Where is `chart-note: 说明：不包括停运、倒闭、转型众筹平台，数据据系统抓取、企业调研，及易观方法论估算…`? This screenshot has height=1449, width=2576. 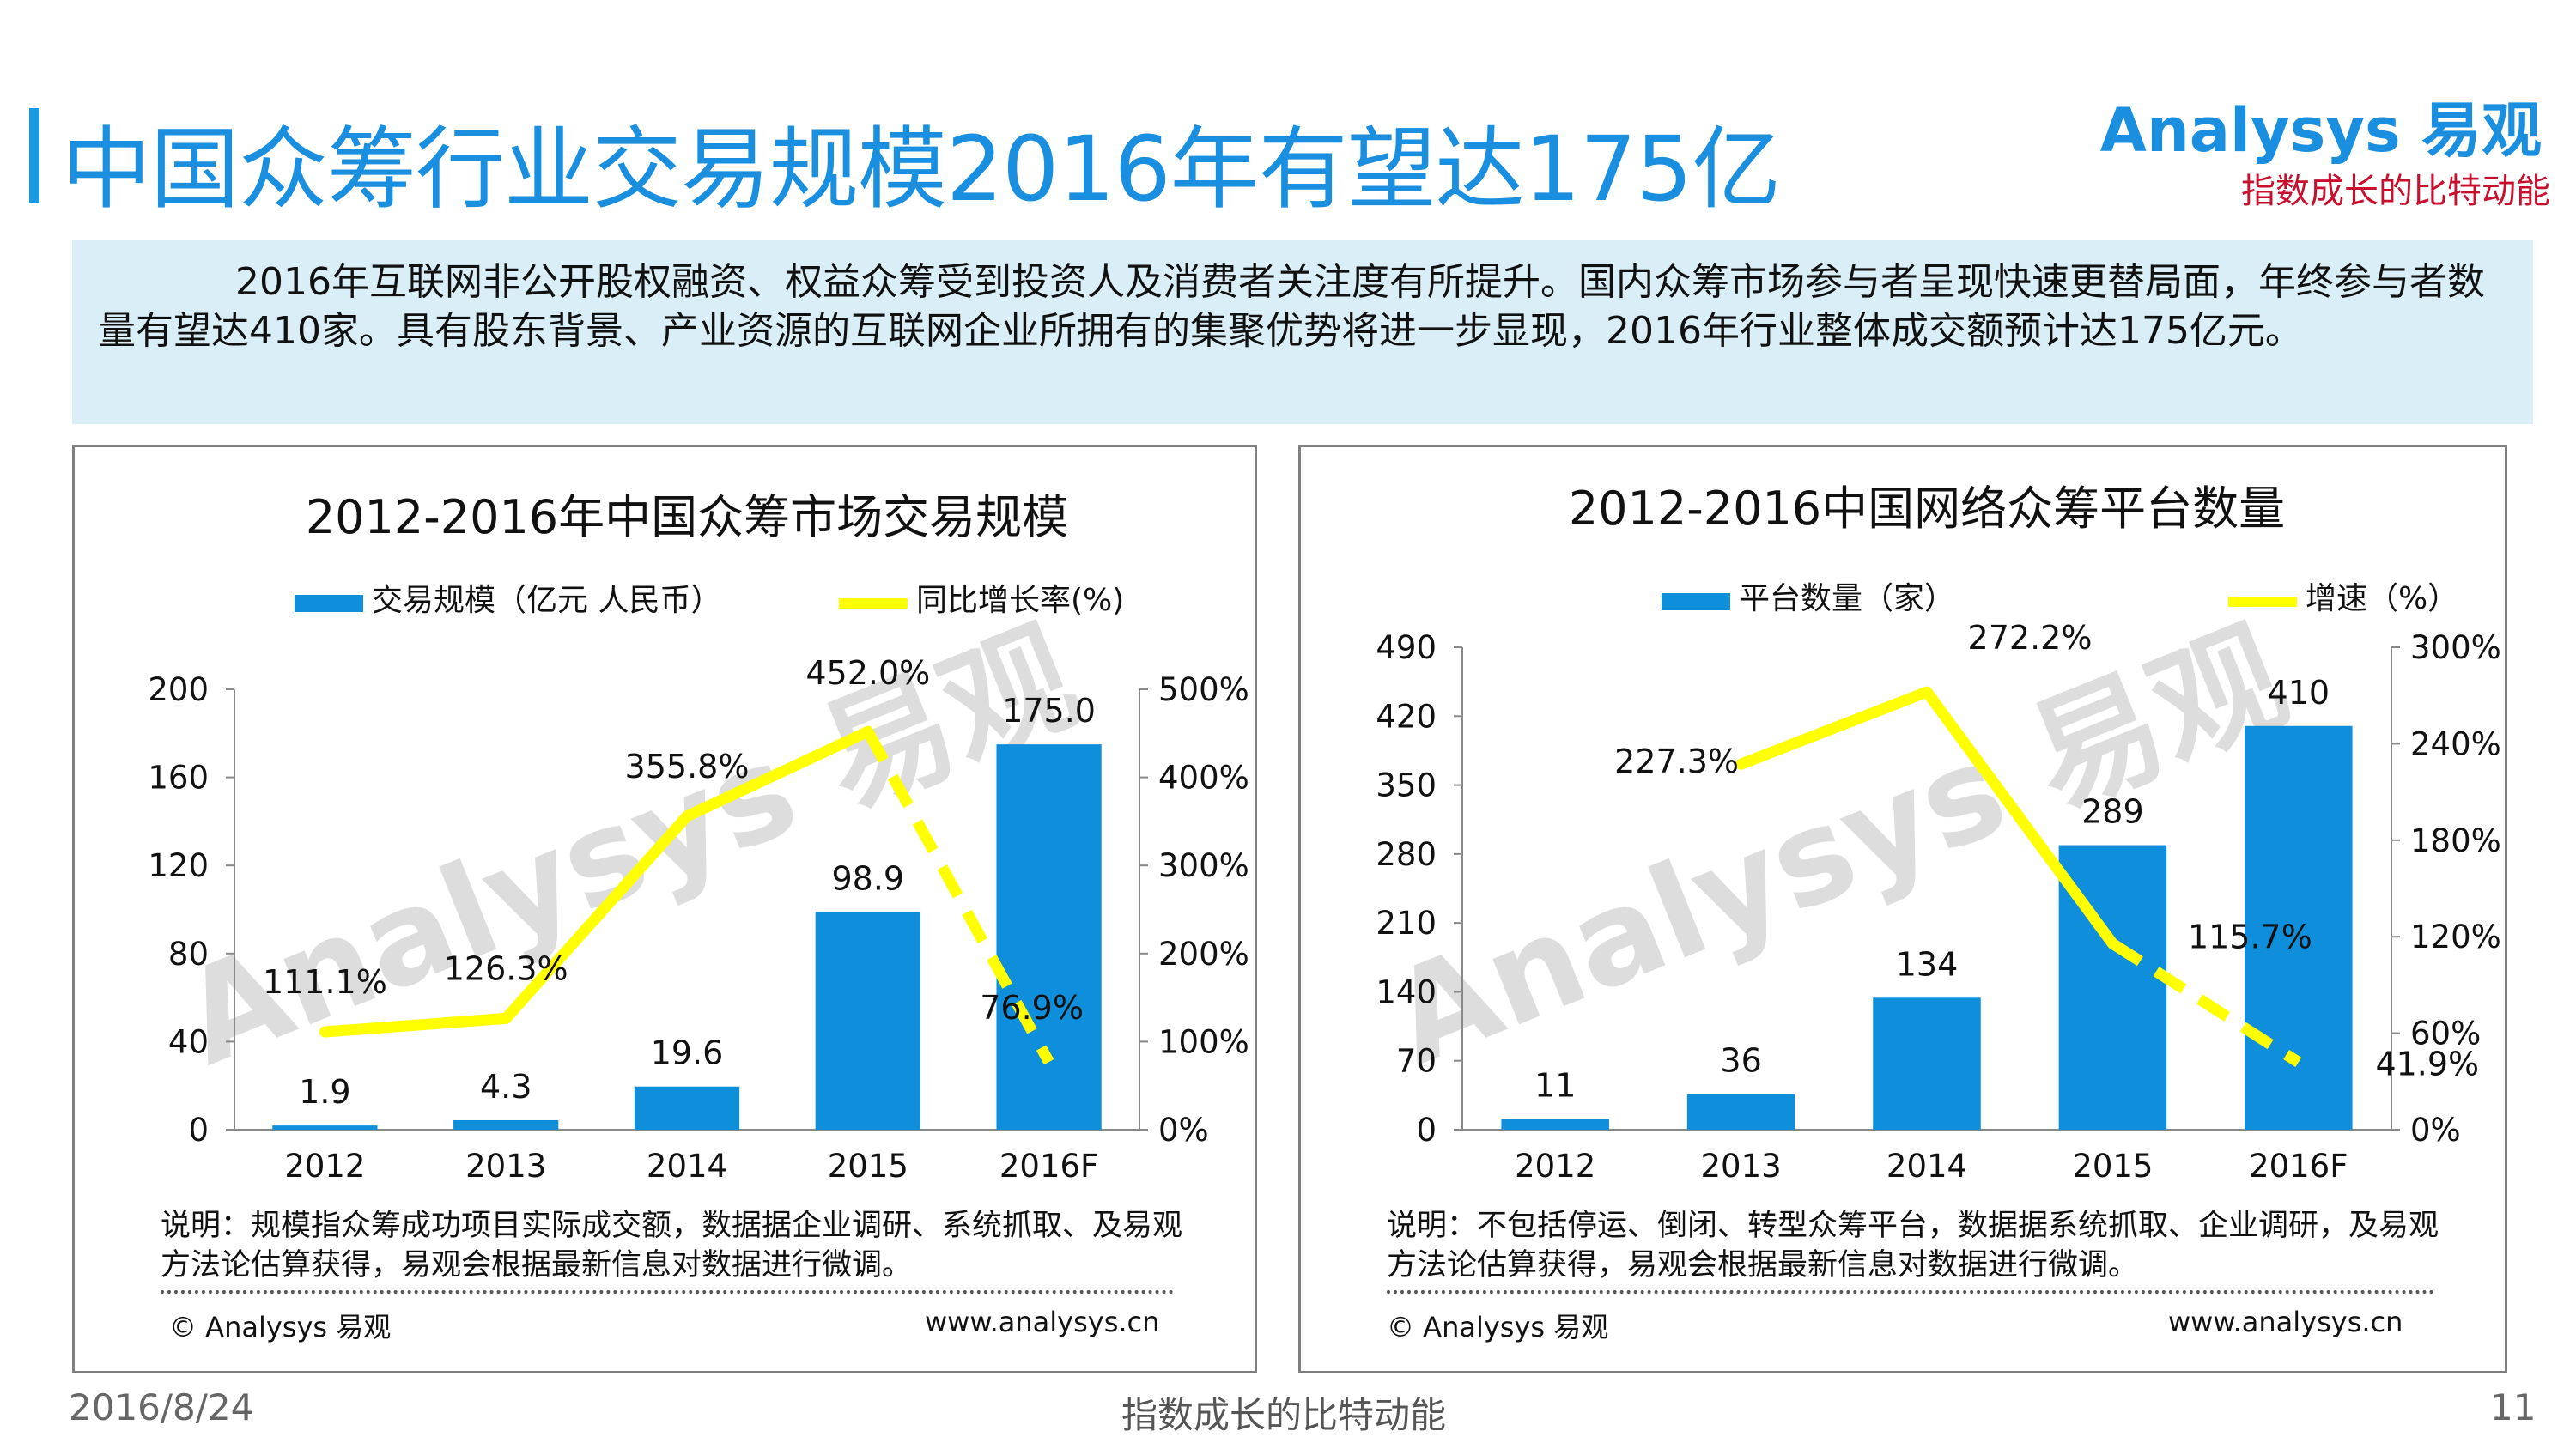
chart-note: 说明：不包括停运、倒闭、转型众筹平台，数据据系统抓取、企业调研，及易观方法论估算… is located at coordinates (1913, 1245).